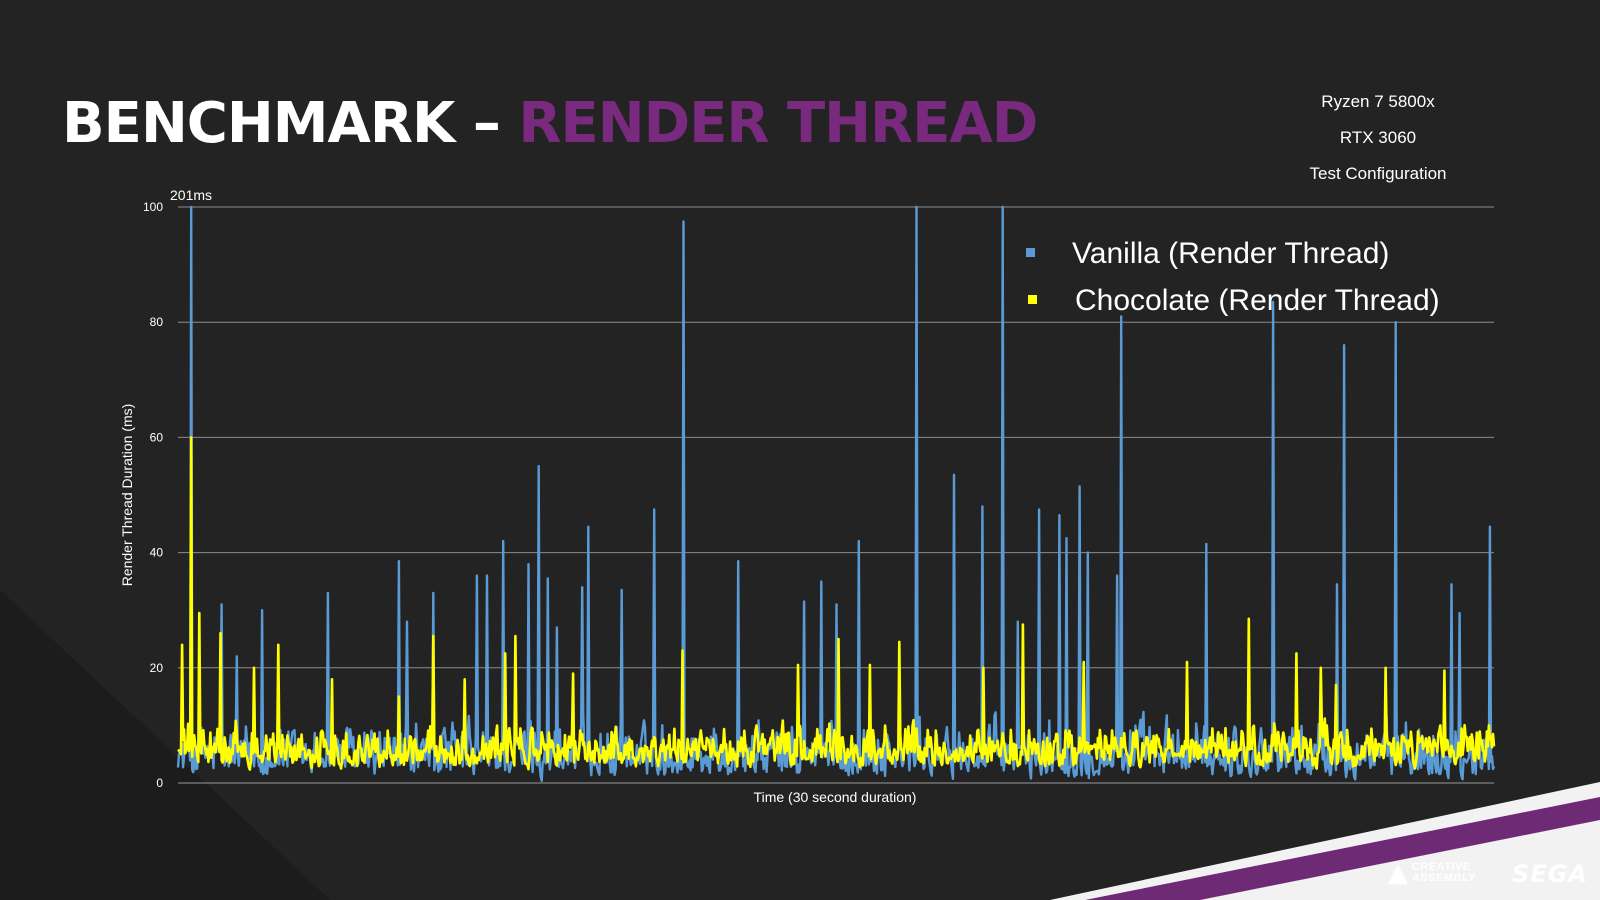 This screenshot has width=1600, height=900. Describe the element at coordinates (1550, 874) in the screenshot. I see `sega-logo: SEGA` at that location.